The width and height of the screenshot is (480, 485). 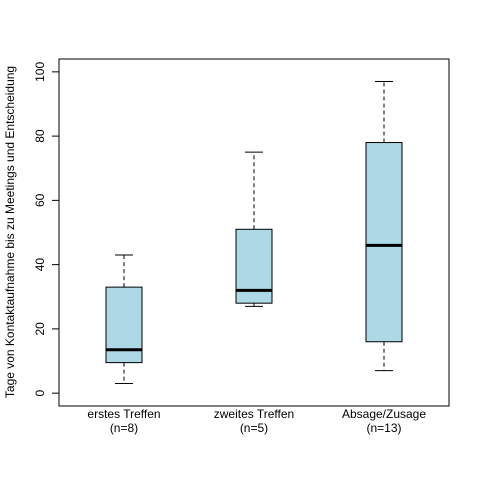 What do you see at coordinates (46, 229) in the screenshot?
I see `y-axis: 0 20 40 60 80 100` at bounding box center [46, 229].